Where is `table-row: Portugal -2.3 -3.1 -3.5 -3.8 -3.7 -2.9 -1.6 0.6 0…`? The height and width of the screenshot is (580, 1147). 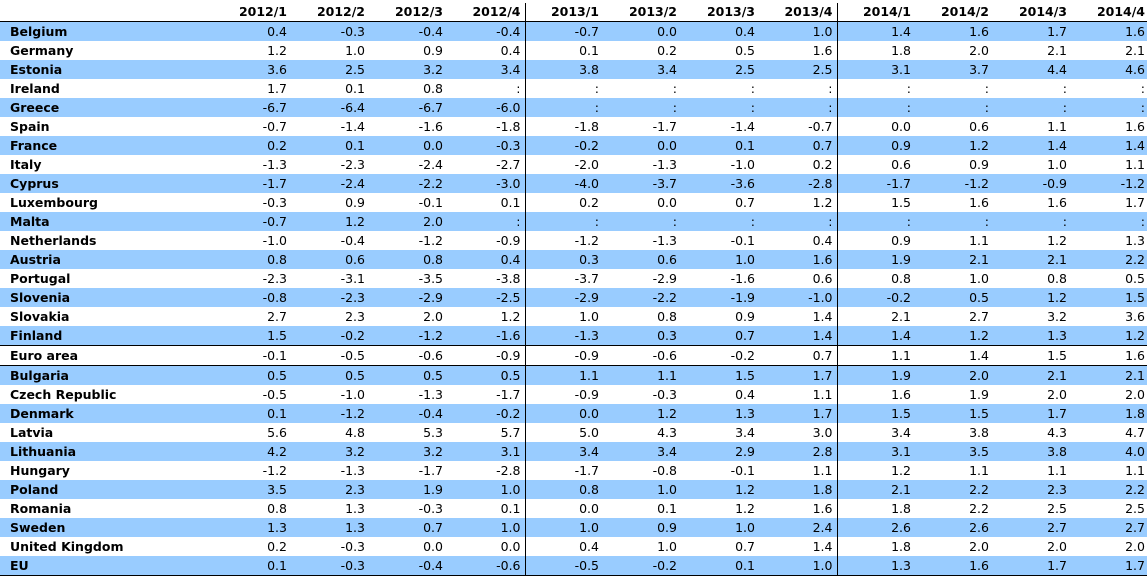 table-row: Portugal -2.3 -3.1 -3.5 -3.8 -3.7 -2.9 -1.6 0.6 0… is located at coordinates (573, 278).